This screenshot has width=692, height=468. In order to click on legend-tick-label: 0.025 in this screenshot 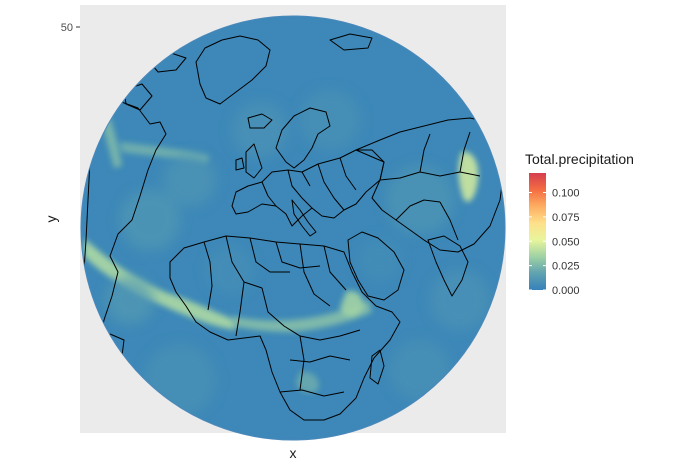, I will do `click(566, 267)`.